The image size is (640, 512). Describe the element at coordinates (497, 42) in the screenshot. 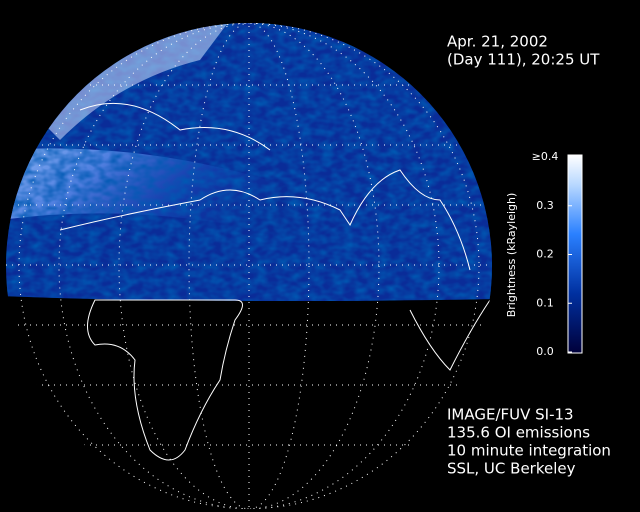

I see `date: Apr. 21, 2002` at that location.